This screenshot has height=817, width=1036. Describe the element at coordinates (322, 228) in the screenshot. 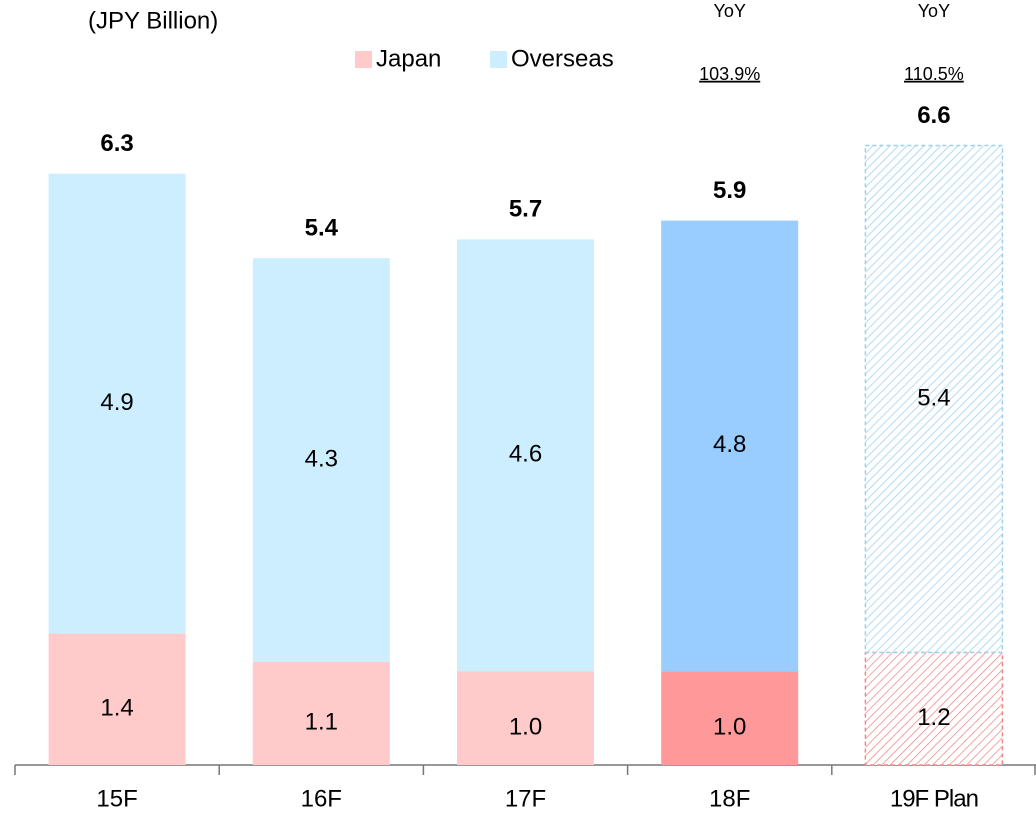

I see `total-label: 5.4` at that location.